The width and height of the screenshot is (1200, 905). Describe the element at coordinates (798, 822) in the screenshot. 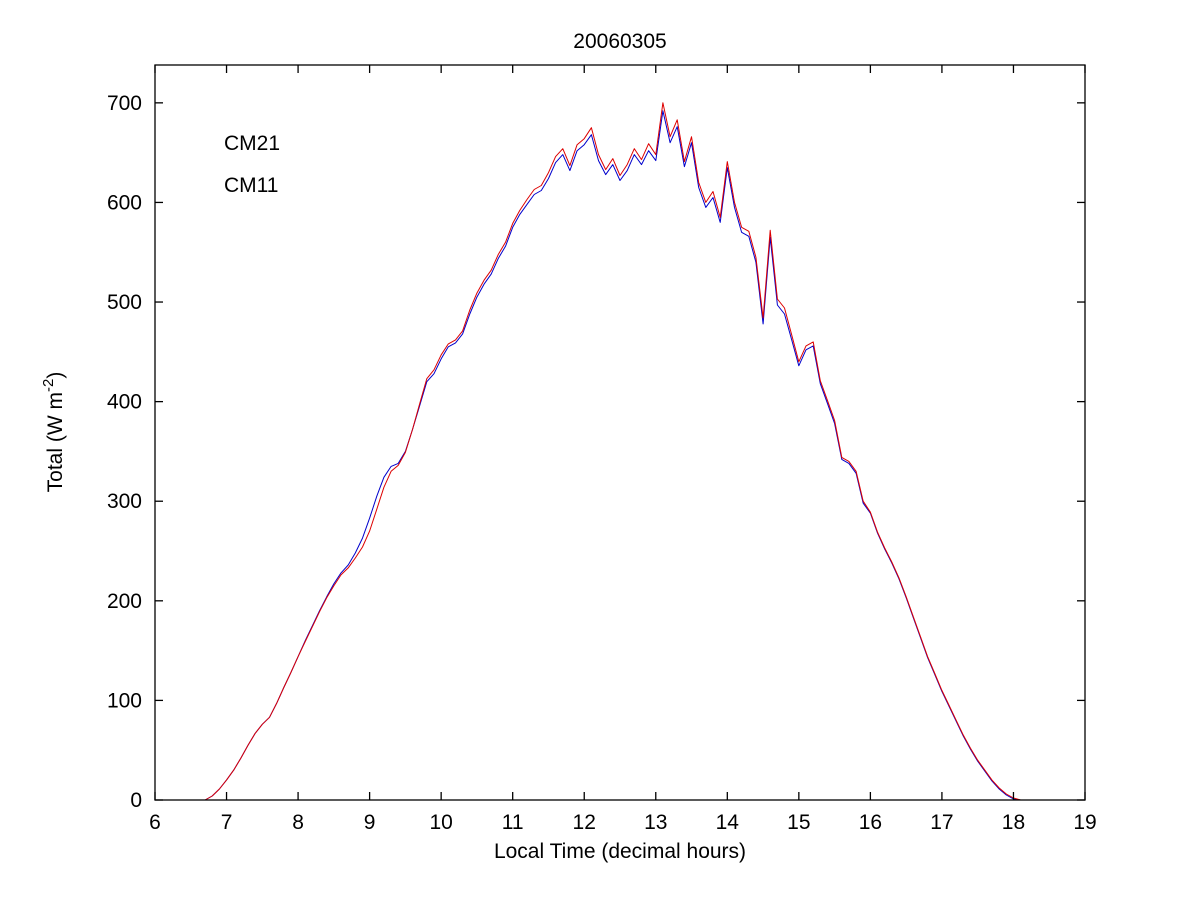

I see `x-tick-label: 15` at that location.